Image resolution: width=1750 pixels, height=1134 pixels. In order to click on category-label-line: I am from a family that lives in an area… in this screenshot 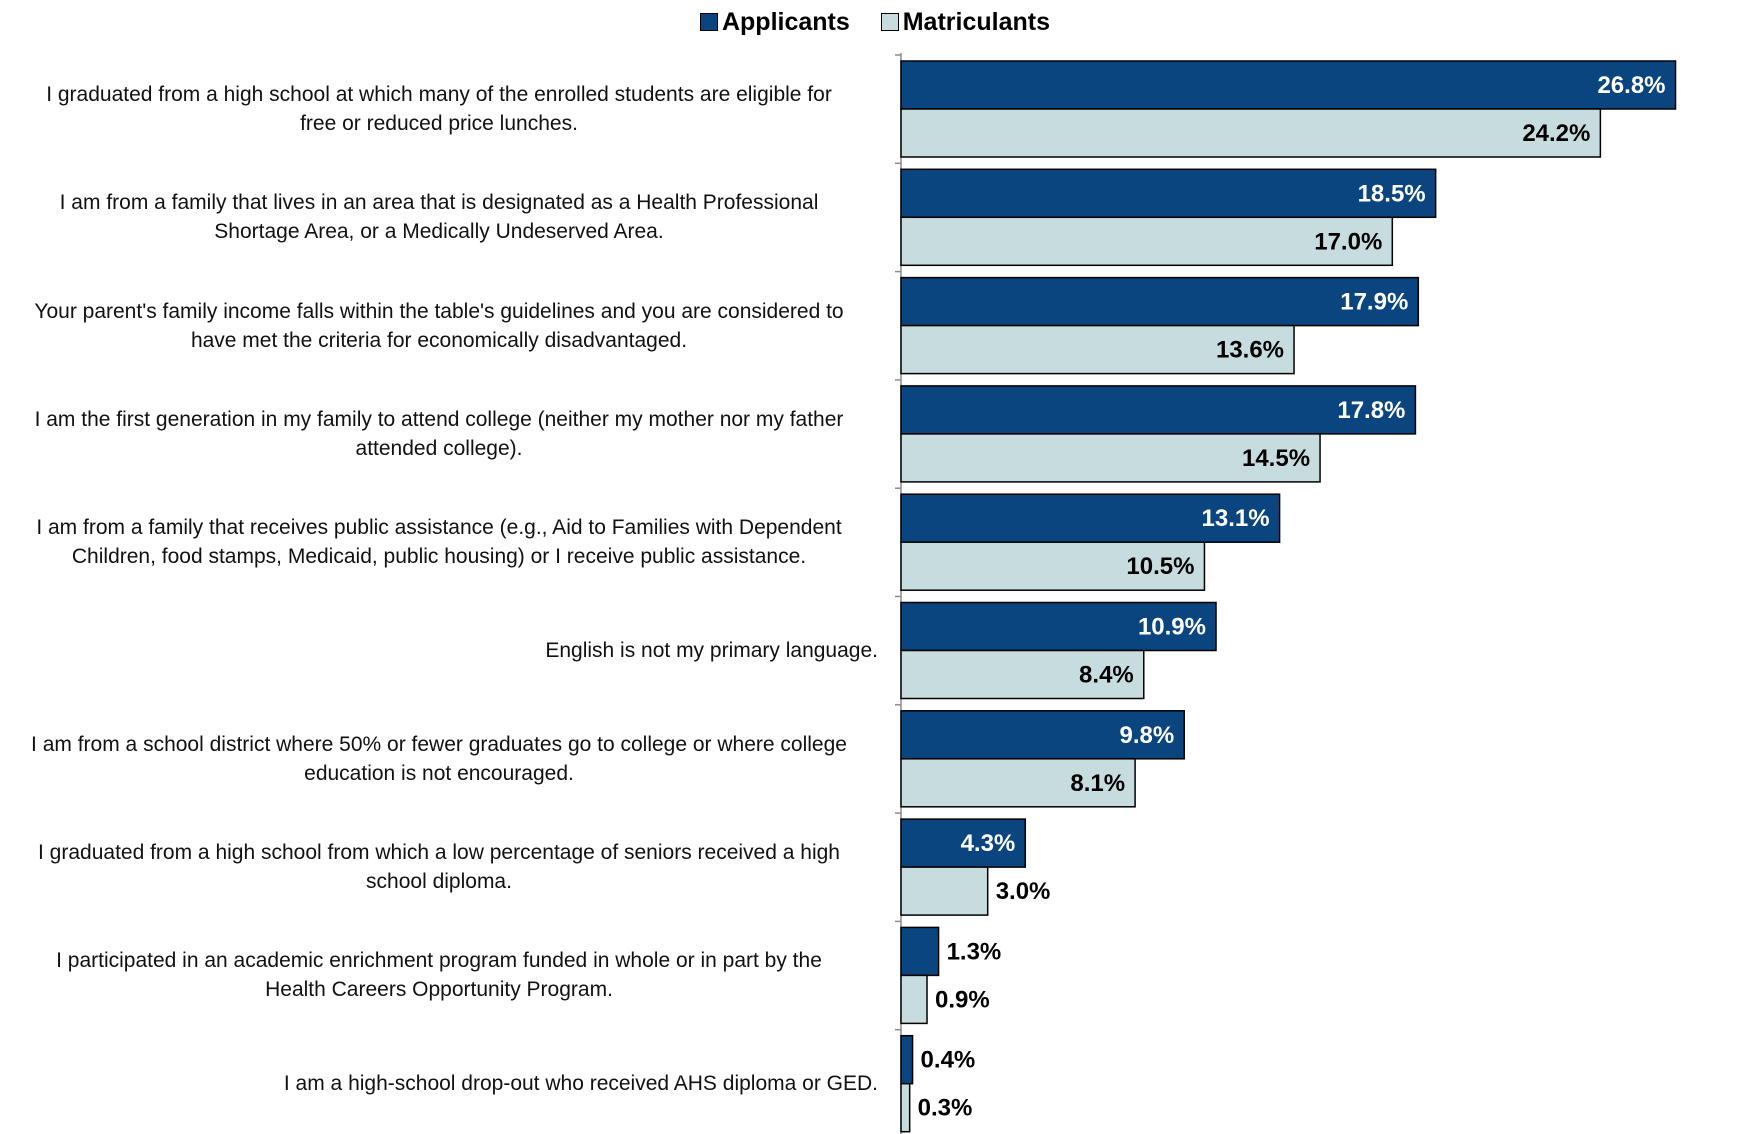, I will do `click(439, 203)`.